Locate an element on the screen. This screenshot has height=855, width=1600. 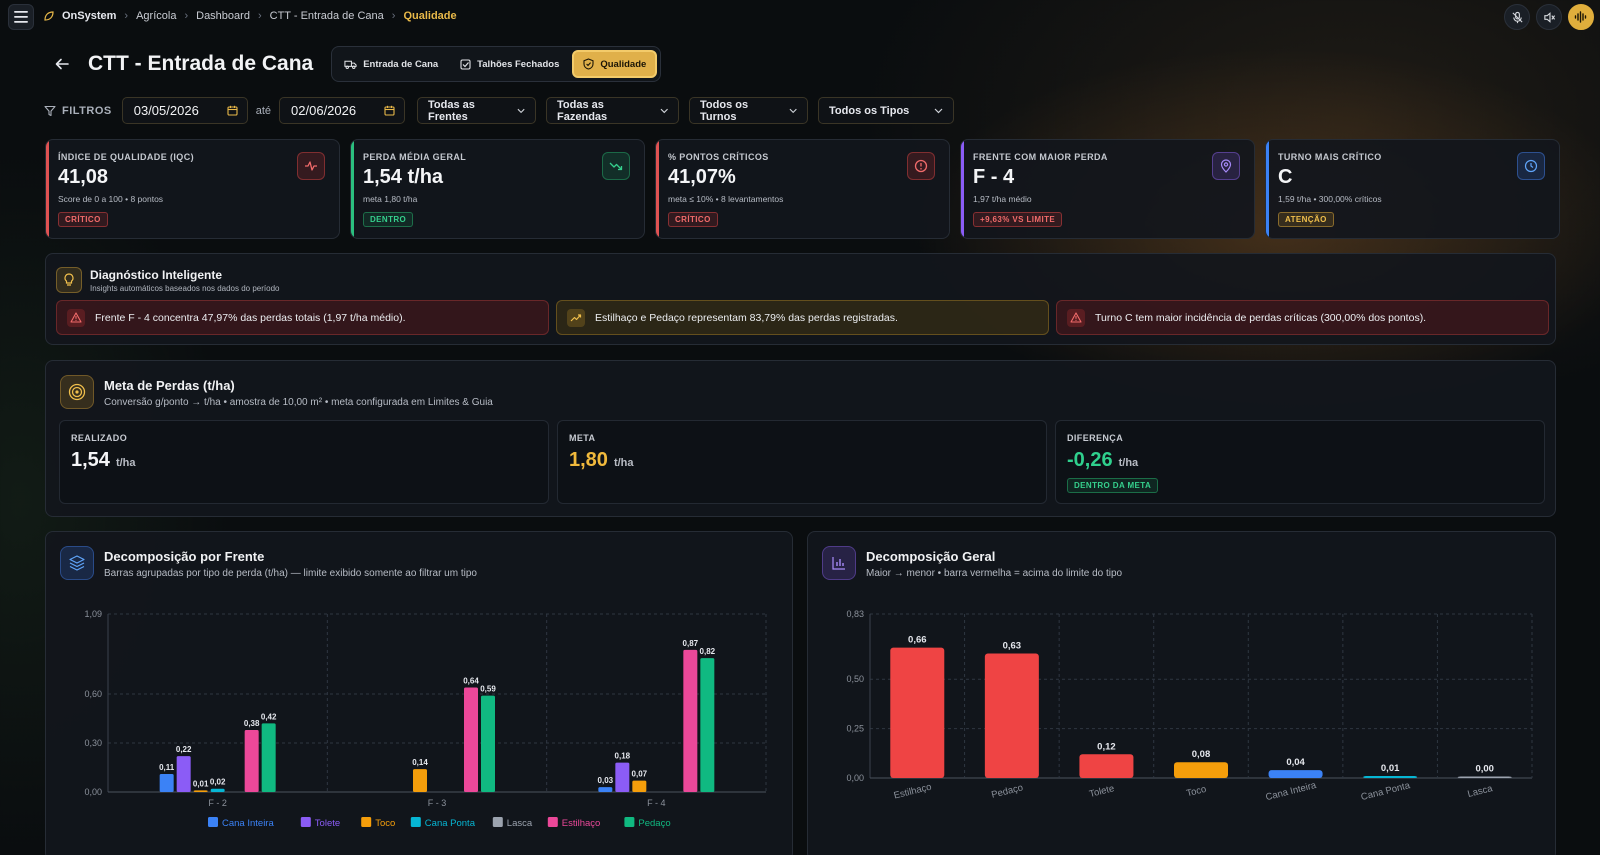
mic-off-button is located at coordinates (1517, 17).